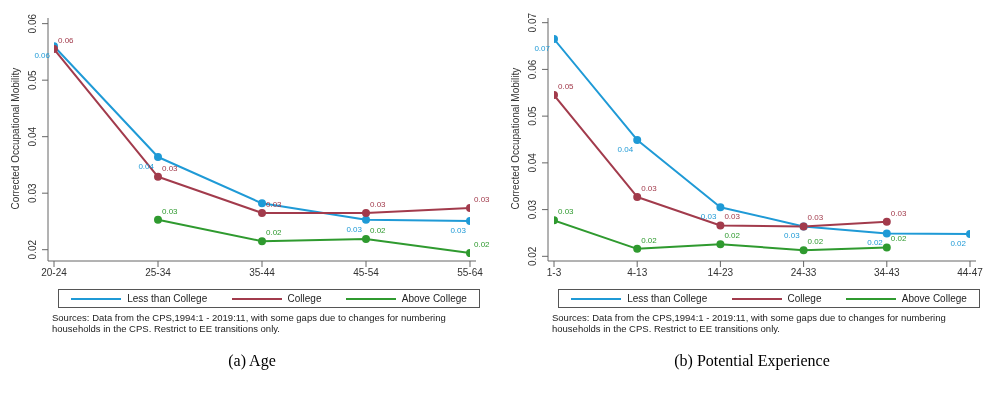  Describe the element at coordinates (532, 22) in the screenshot. I see `y-tick-label: 0.07` at that location.